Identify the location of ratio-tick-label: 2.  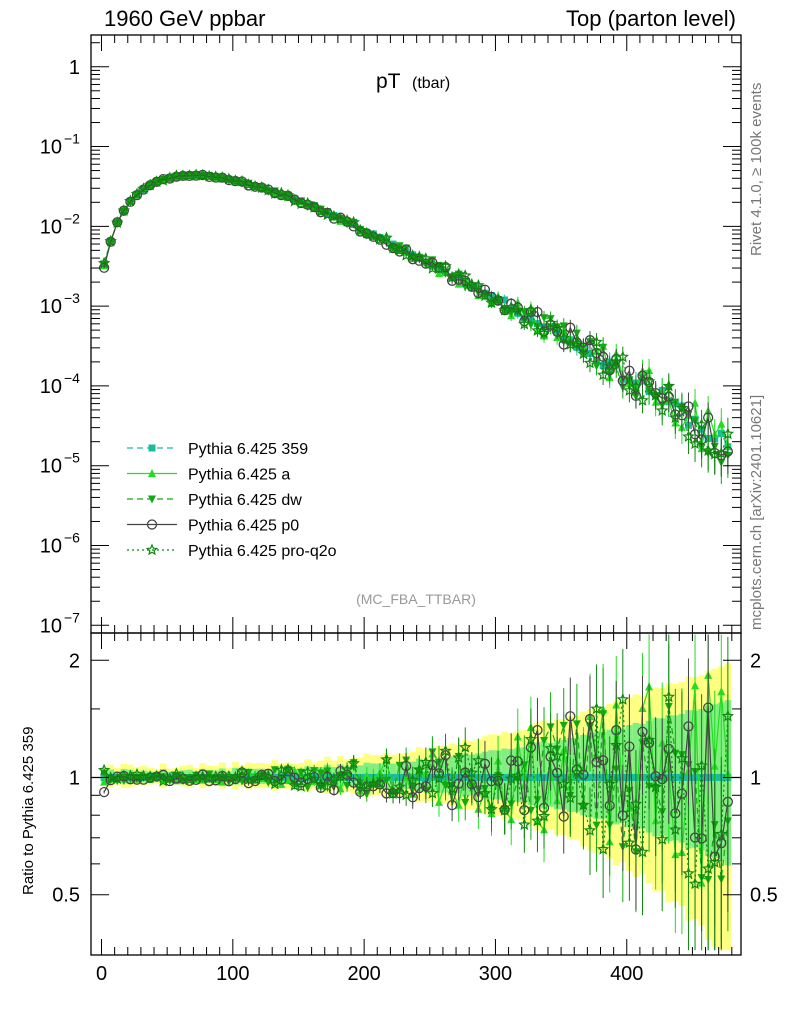
(74, 661).